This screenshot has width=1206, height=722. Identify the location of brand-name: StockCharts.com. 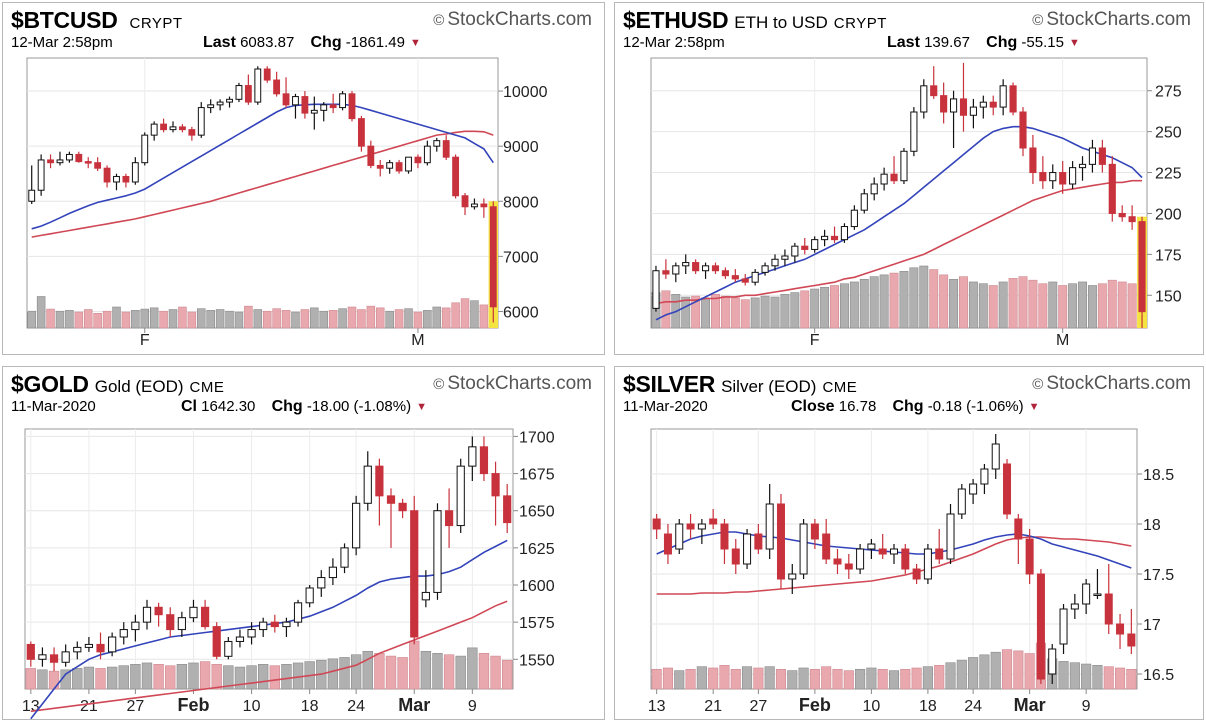
(1118, 383).